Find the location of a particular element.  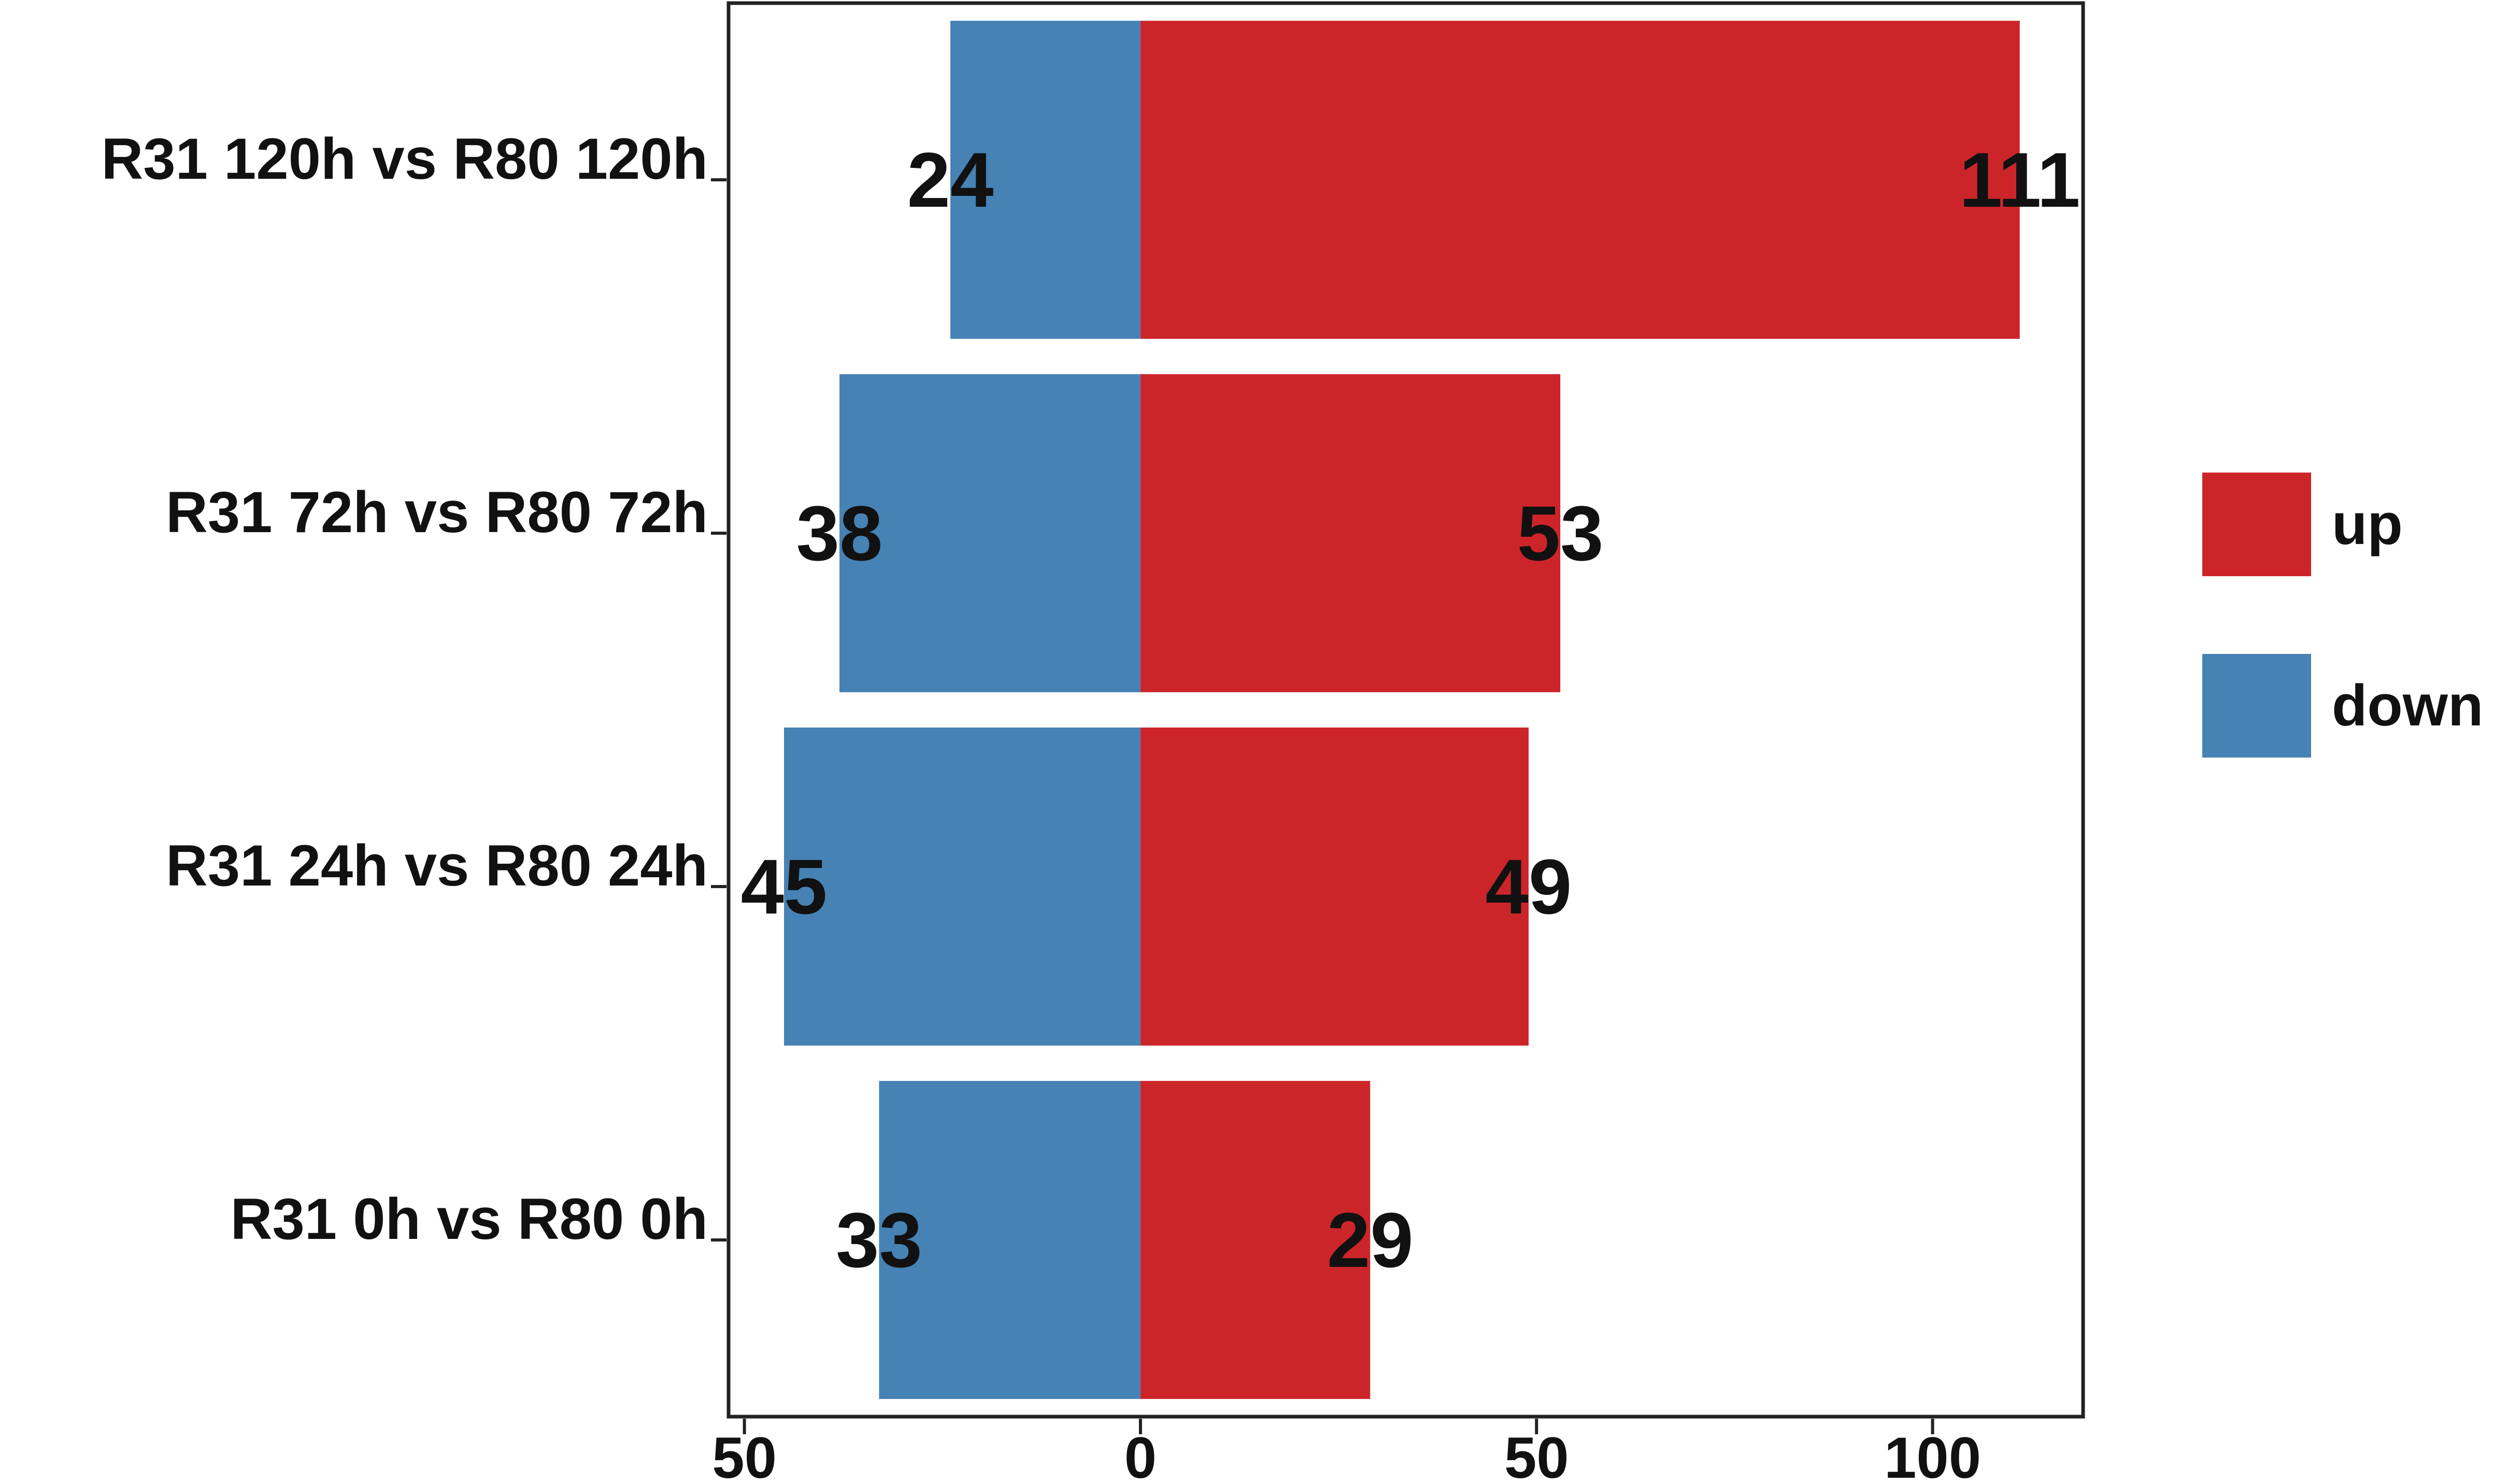

x-tick-label-1: 0 is located at coordinates (1140, 1455).